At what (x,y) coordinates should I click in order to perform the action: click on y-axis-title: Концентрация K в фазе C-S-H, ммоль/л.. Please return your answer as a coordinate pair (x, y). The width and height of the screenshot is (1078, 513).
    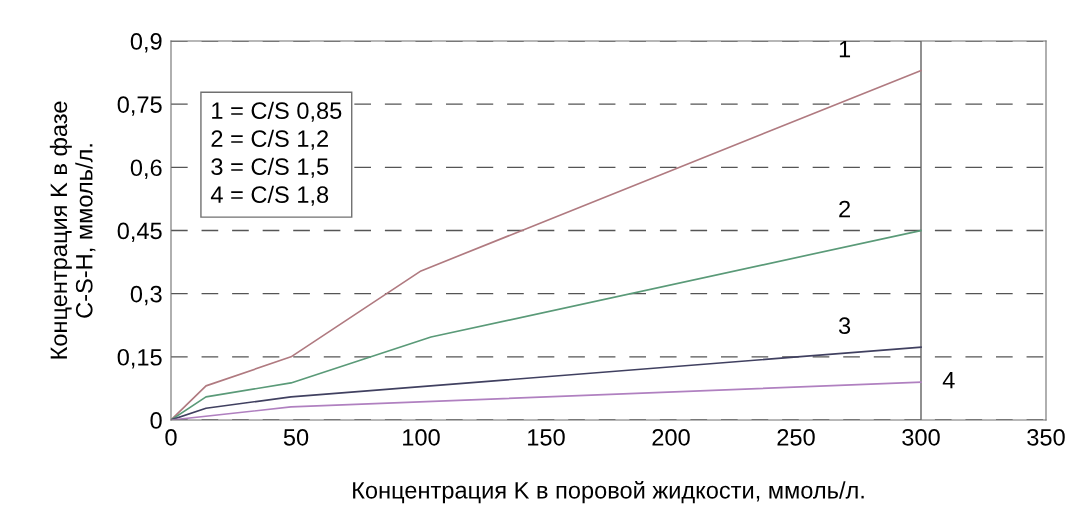
    Looking at the image, I should click on (72, 230).